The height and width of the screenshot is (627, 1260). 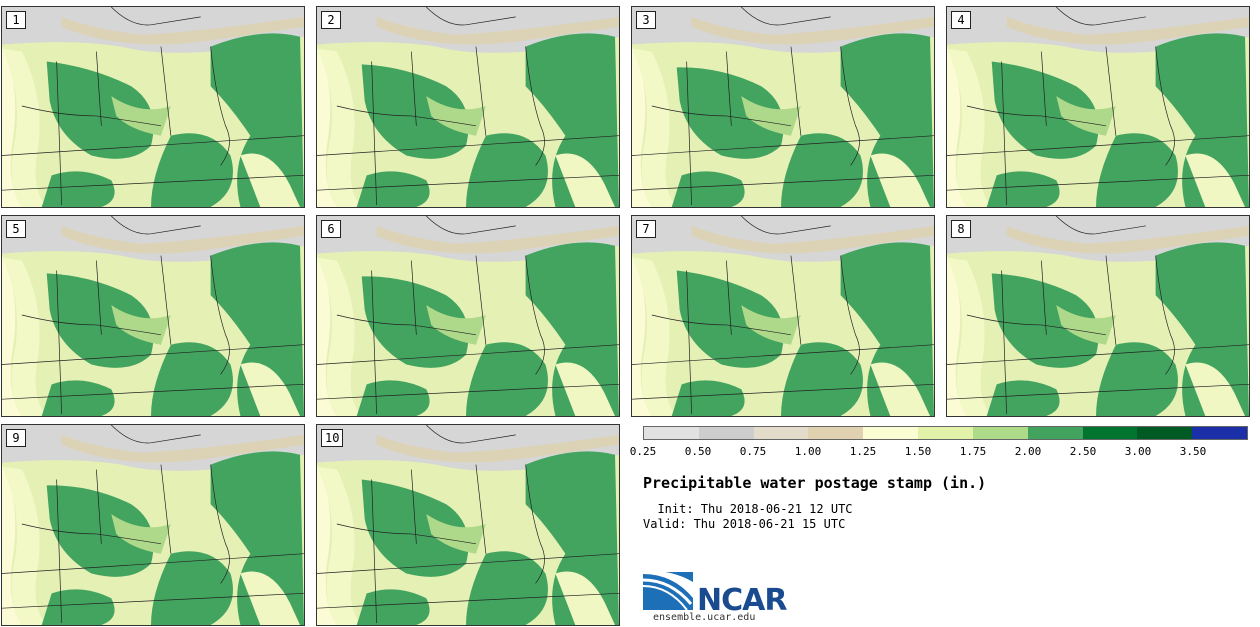 What do you see at coordinates (646, 20) in the screenshot?
I see `panel-number: 3` at bounding box center [646, 20].